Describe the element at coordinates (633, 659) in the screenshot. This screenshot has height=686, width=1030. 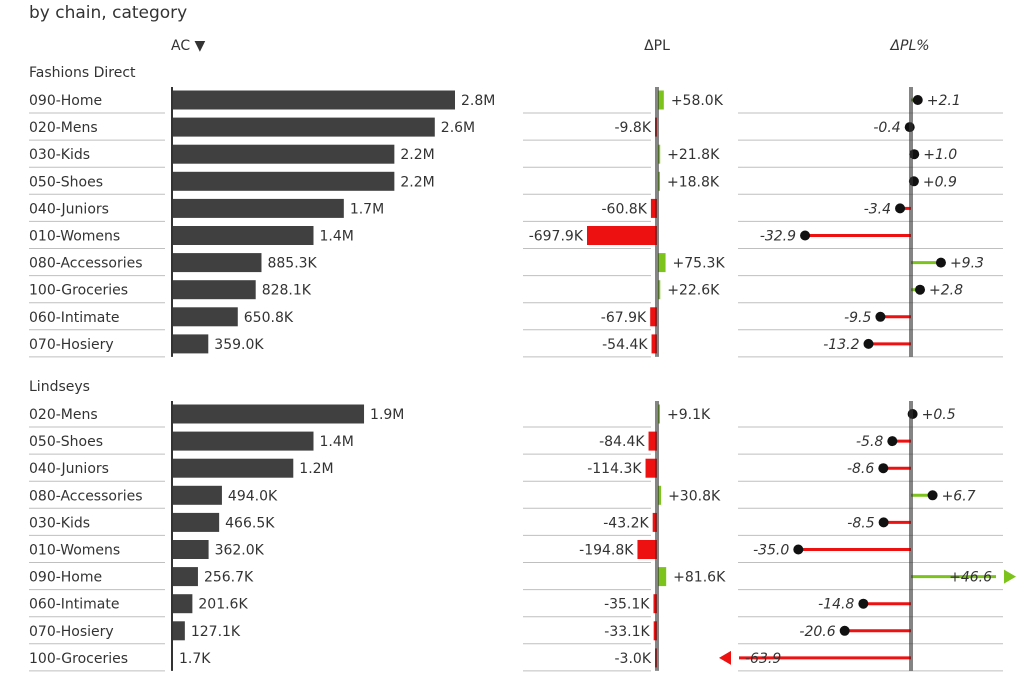
I see `delta-pl-label: -3.0K` at that location.